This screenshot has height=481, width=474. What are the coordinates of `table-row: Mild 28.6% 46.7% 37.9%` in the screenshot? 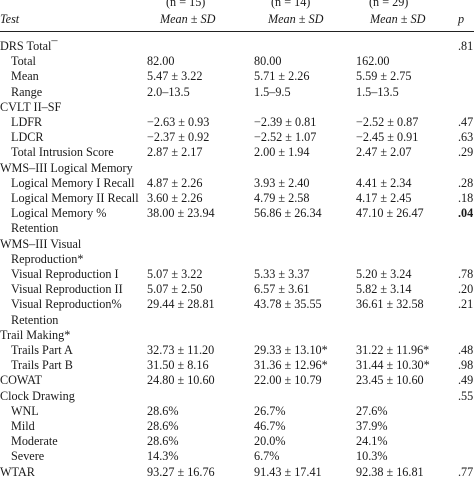 It's located at (237, 426).